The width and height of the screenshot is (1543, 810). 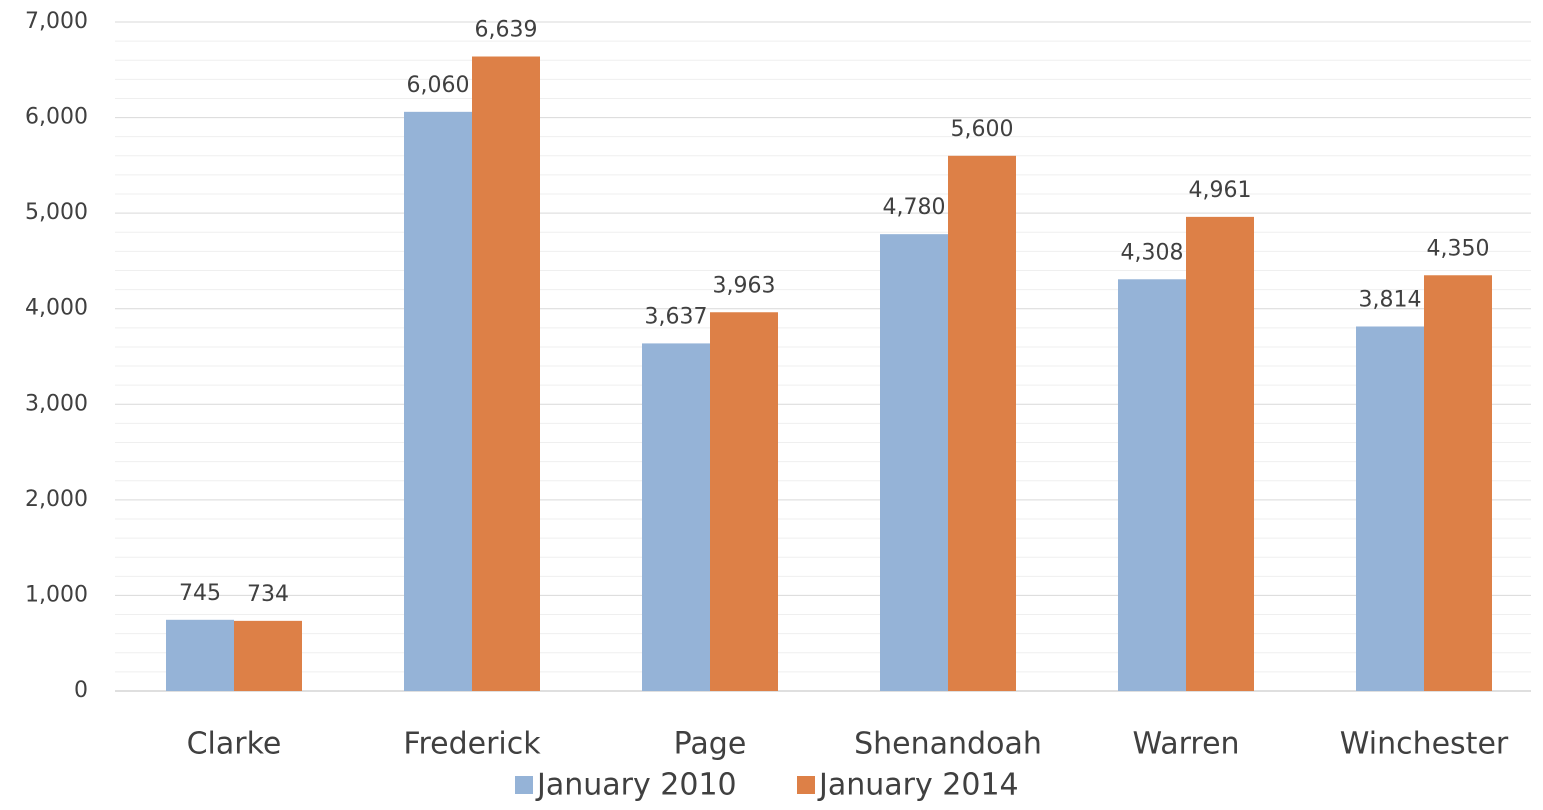 What do you see at coordinates (56, 403) in the screenshot?
I see `y-tick-label: 3,000` at bounding box center [56, 403].